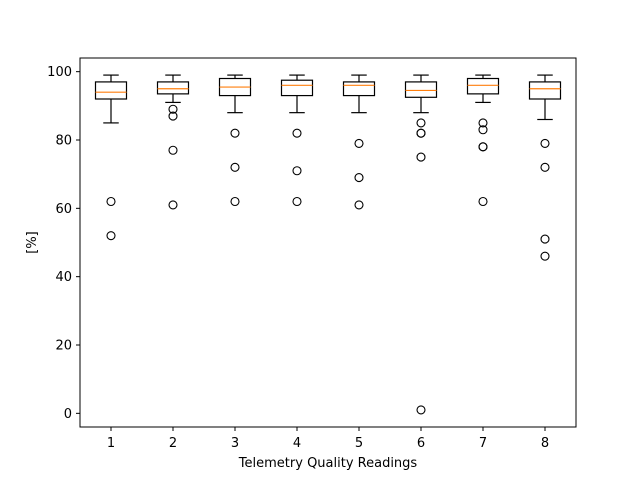 The image size is (640, 480). What do you see at coordinates (68, 414) in the screenshot?
I see `y-tick-label: 0` at bounding box center [68, 414].